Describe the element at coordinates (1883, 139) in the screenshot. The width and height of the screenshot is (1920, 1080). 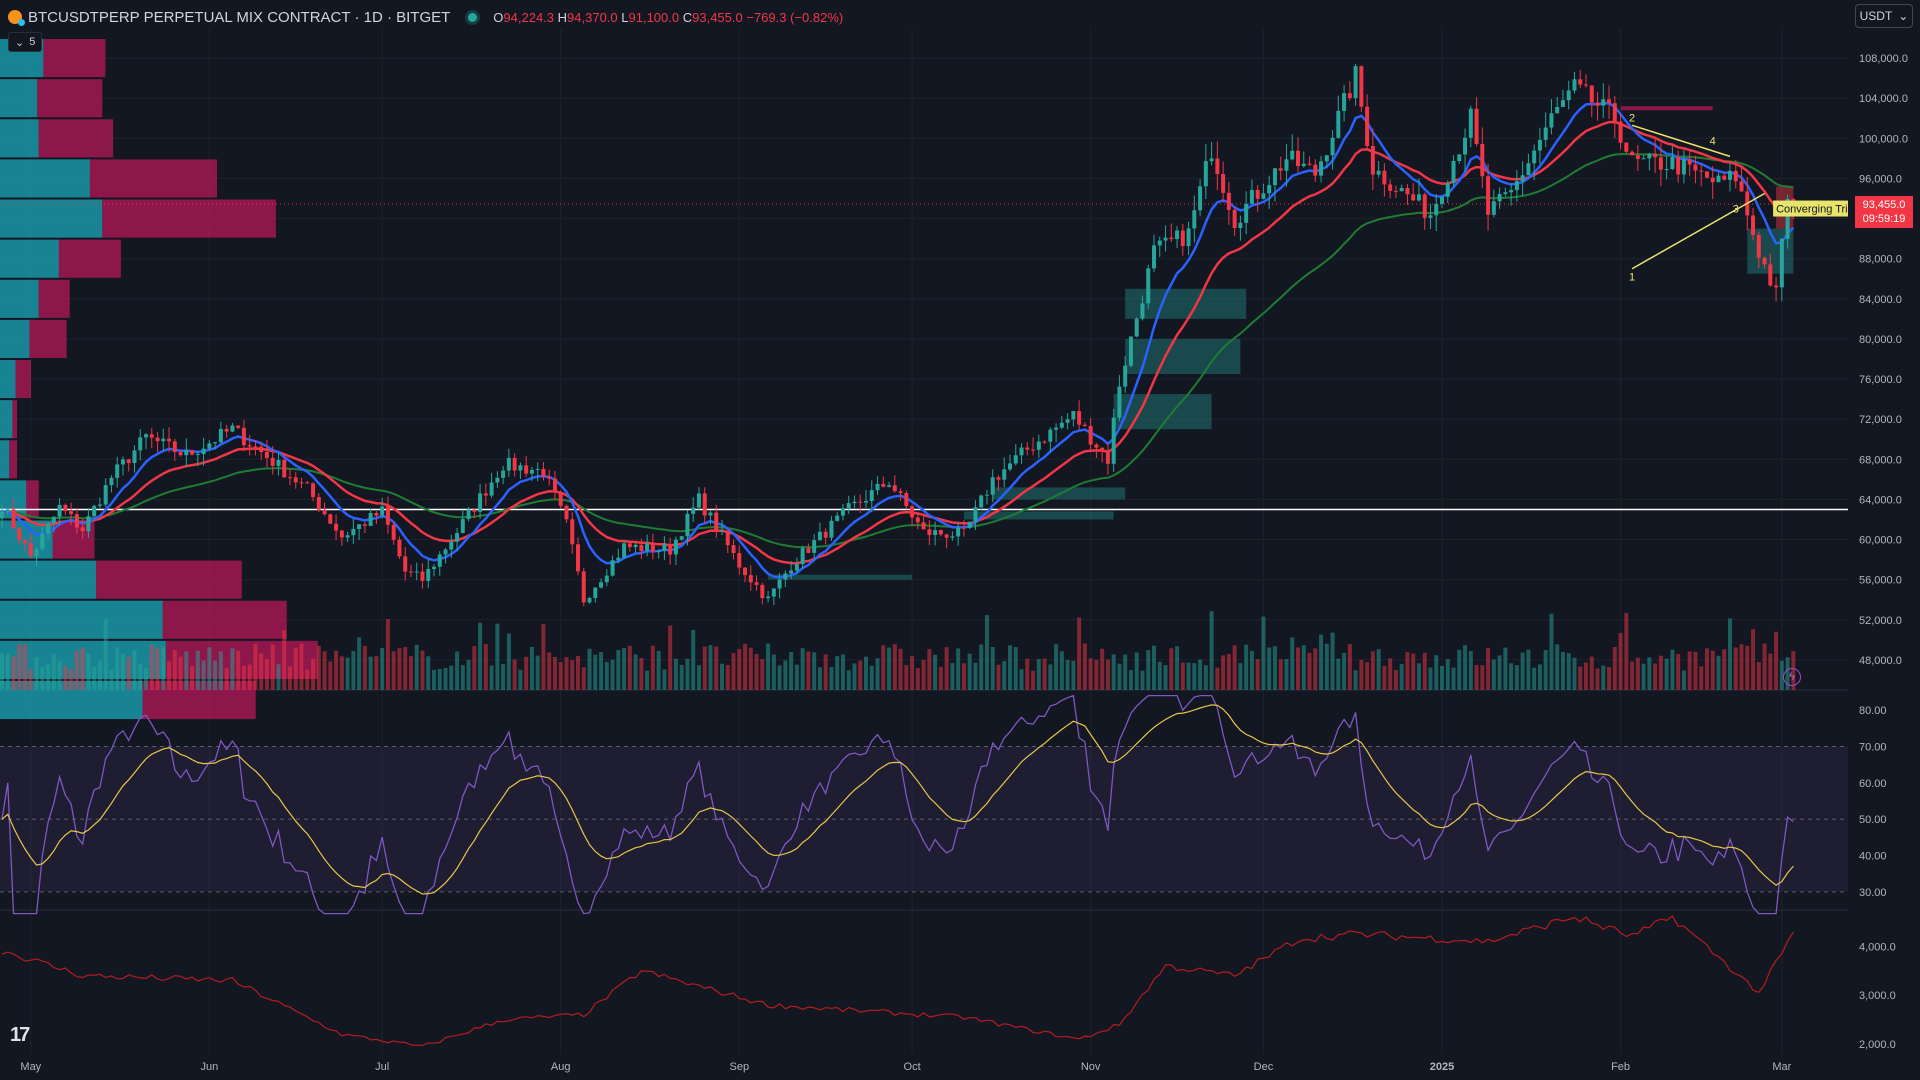
I see `price-tick-label: 100,000.0` at that location.